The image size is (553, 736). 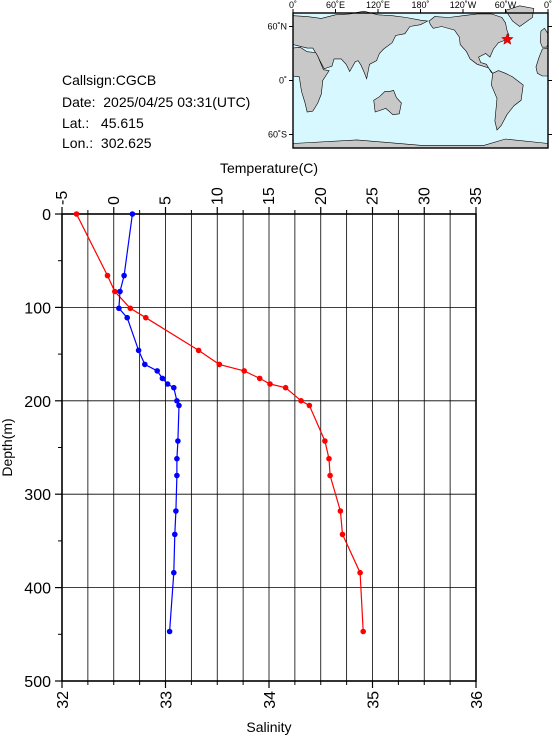 I want to click on temperature-tick-label: 5, so click(x=166, y=200).